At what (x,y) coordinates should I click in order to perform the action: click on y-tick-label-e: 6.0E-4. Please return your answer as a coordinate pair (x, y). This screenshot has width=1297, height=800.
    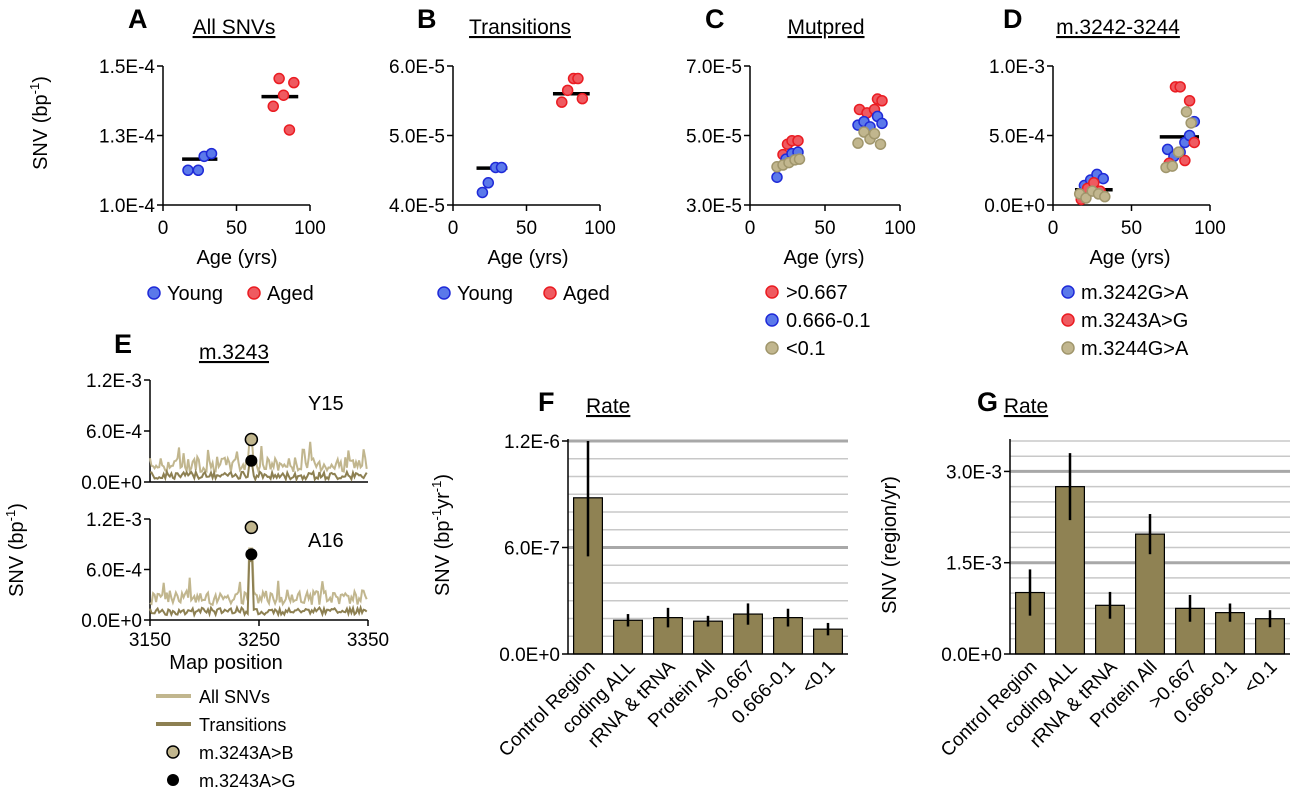
    Looking at the image, I should click on (114, 432).